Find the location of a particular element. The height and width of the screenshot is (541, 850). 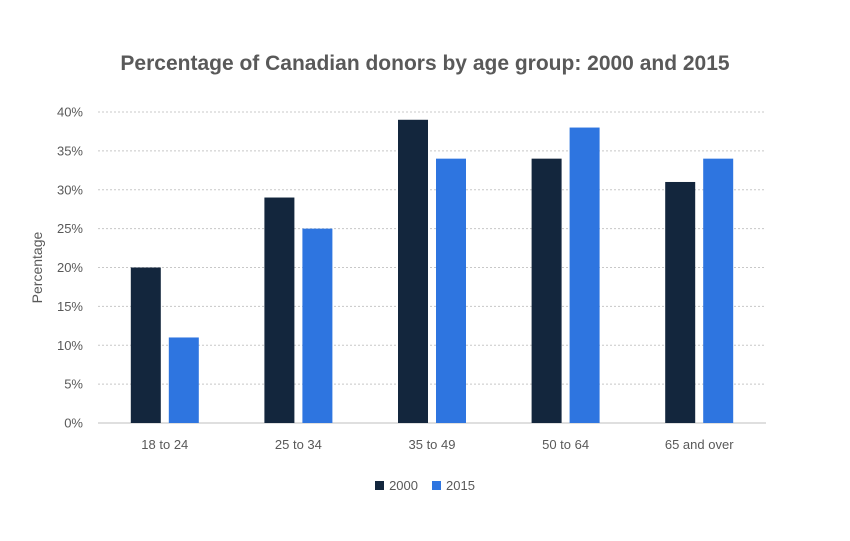

legend-item-2015: 2015 is located at coordinates (453, 485).